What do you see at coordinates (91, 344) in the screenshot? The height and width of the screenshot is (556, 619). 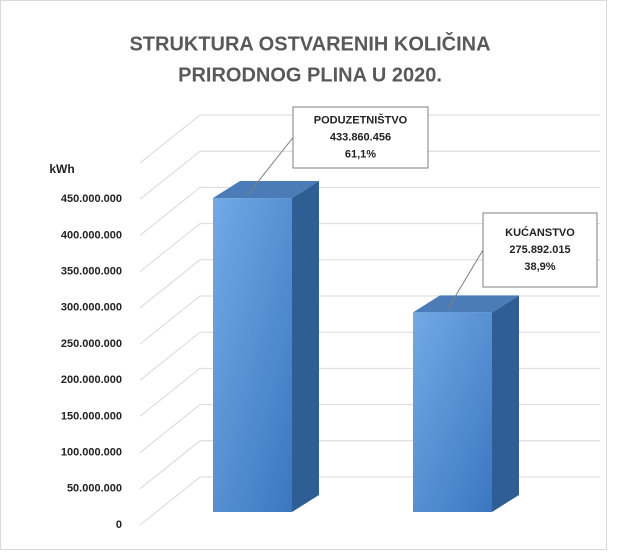 I see `y-tick-label: 250.000.000` at bounding box center [91, 344].